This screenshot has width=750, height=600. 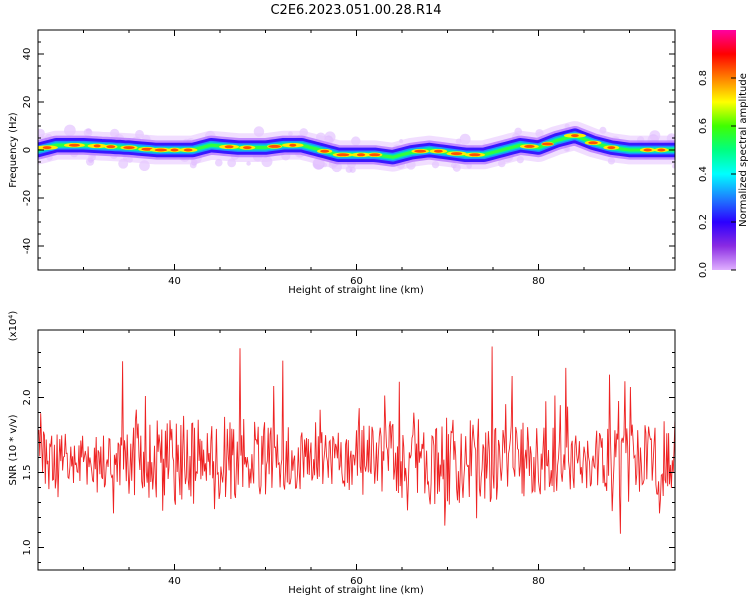 I want to click on colorbar-label: Normalized spectral amplitude, so click(x=743, y=150).